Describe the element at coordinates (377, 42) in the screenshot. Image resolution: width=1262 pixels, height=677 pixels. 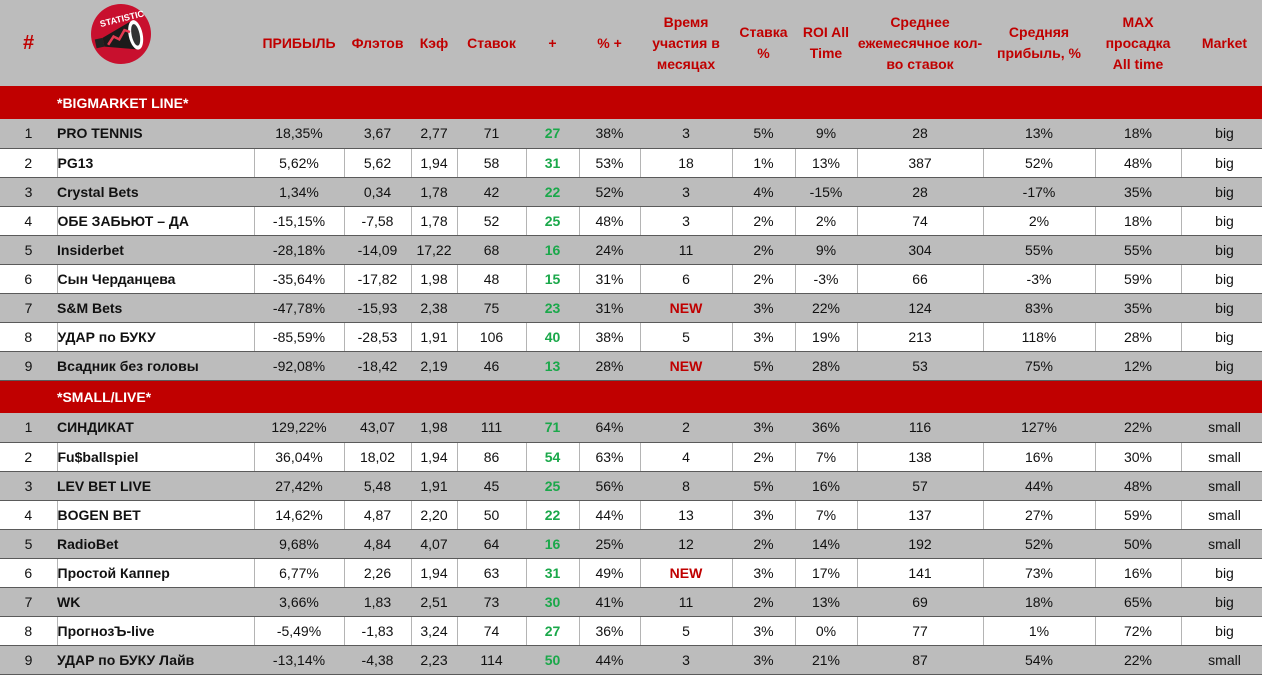
I see `header-flats: Флэтов` at that location.